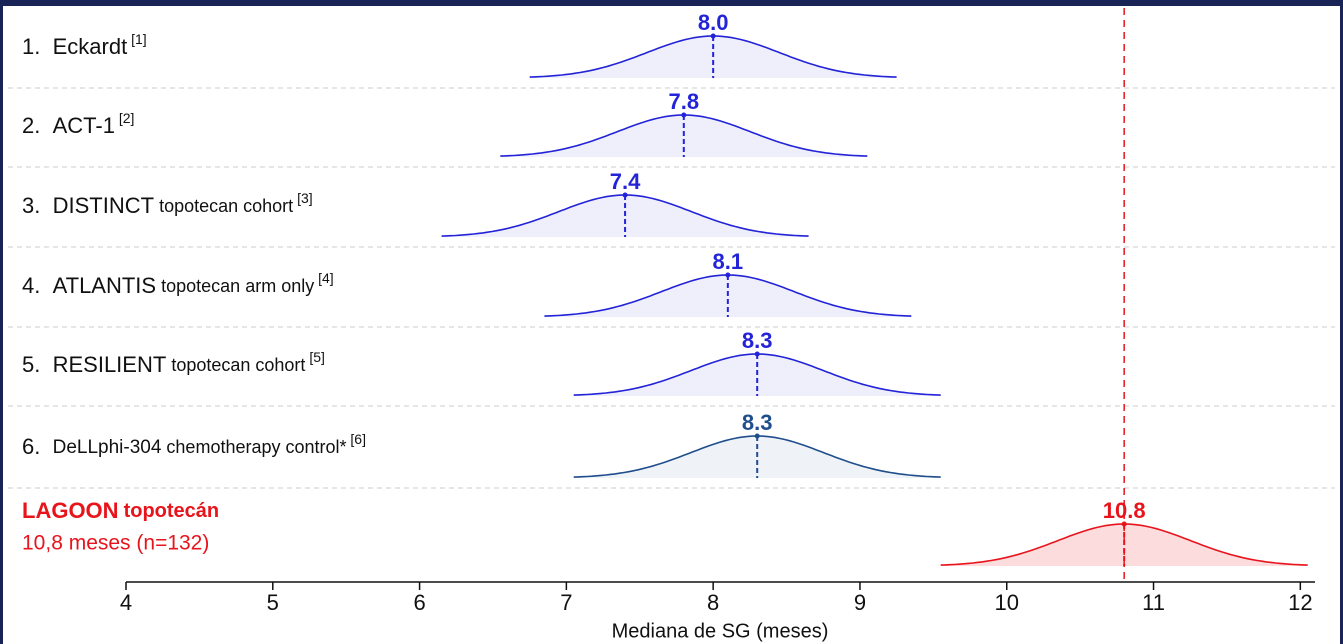 The height and width of the screenshot is (644, 1343). What do you see at coordinates (326, 278) in the screenshot?
I see `row-ref: [4]` at bounding box center [326, 278].